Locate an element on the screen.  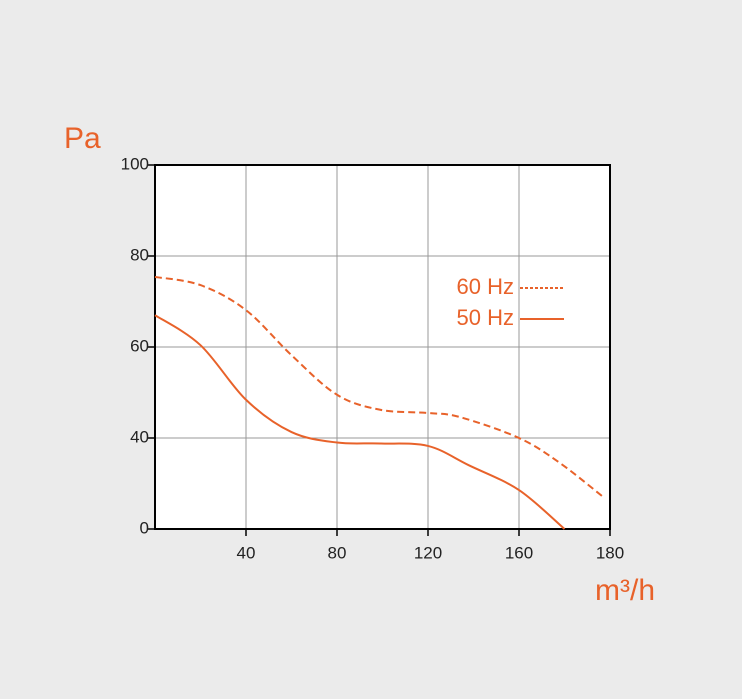
y-tick-label: 80 is located at coordinates (139, 254).